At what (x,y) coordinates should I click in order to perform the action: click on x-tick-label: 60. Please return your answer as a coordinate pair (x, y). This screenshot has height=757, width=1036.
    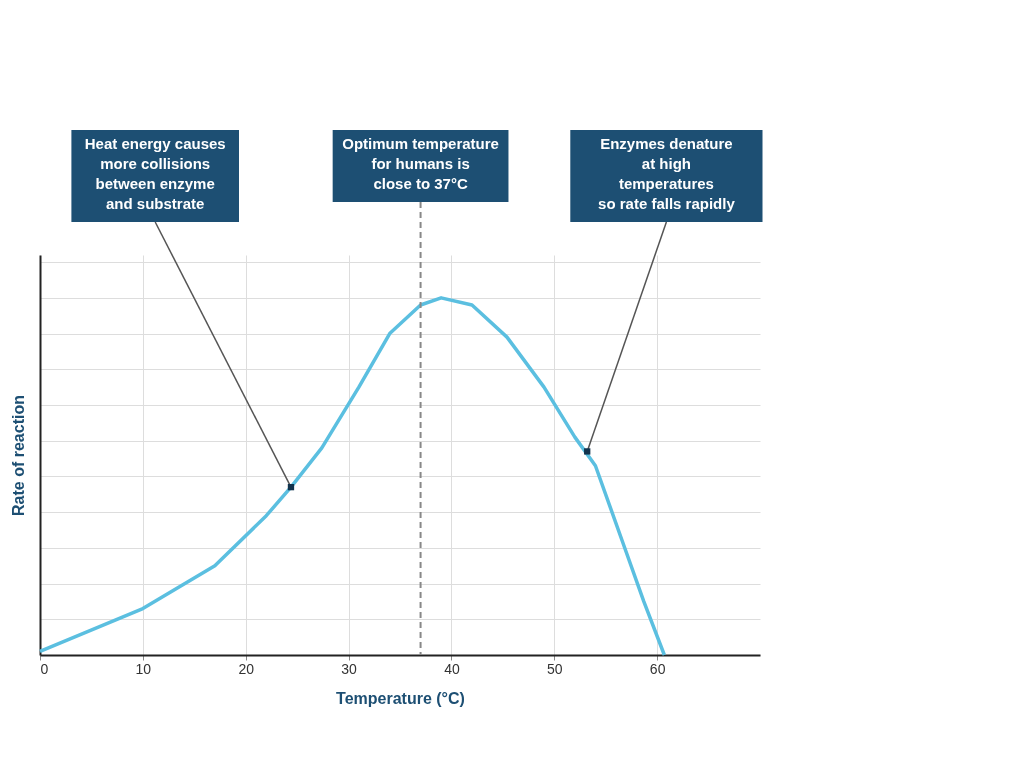
    Looking at the image, I should click on (657, 668).